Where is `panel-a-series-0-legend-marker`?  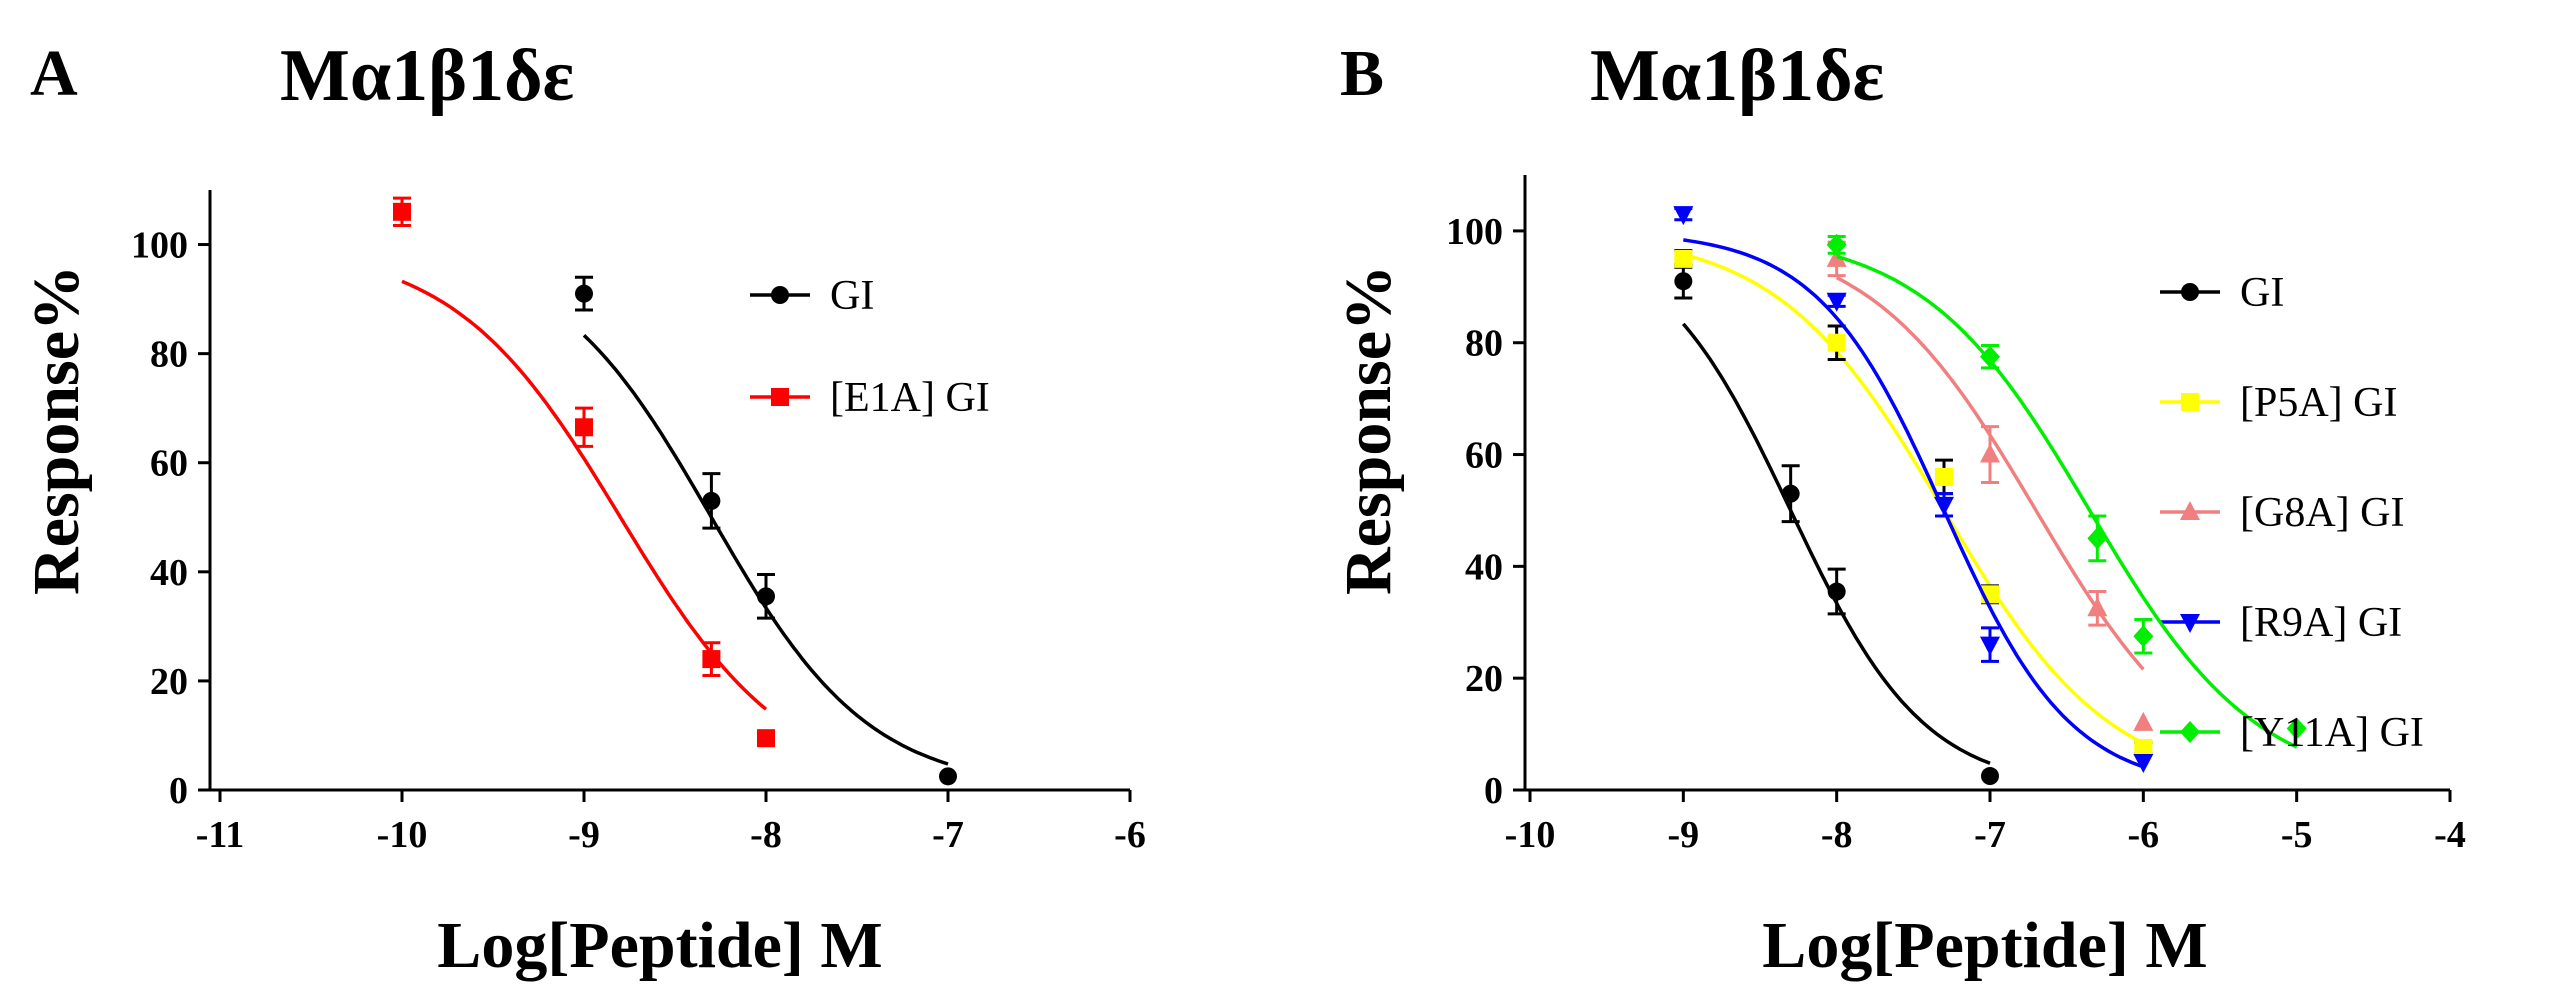
panel-a-series-0-legend-marker is located at coordinates (780, 295).